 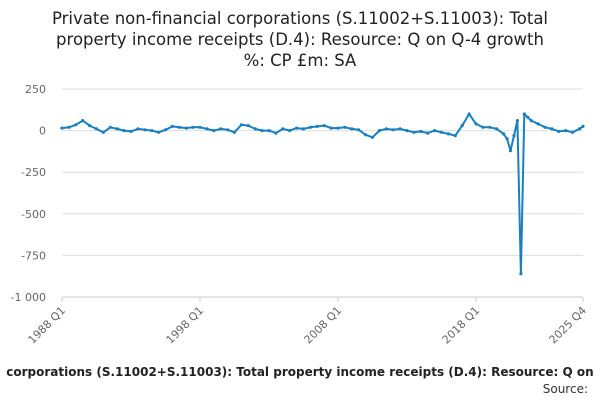 I want to click on y-tick-label: 0, so click(x=42, y=131).